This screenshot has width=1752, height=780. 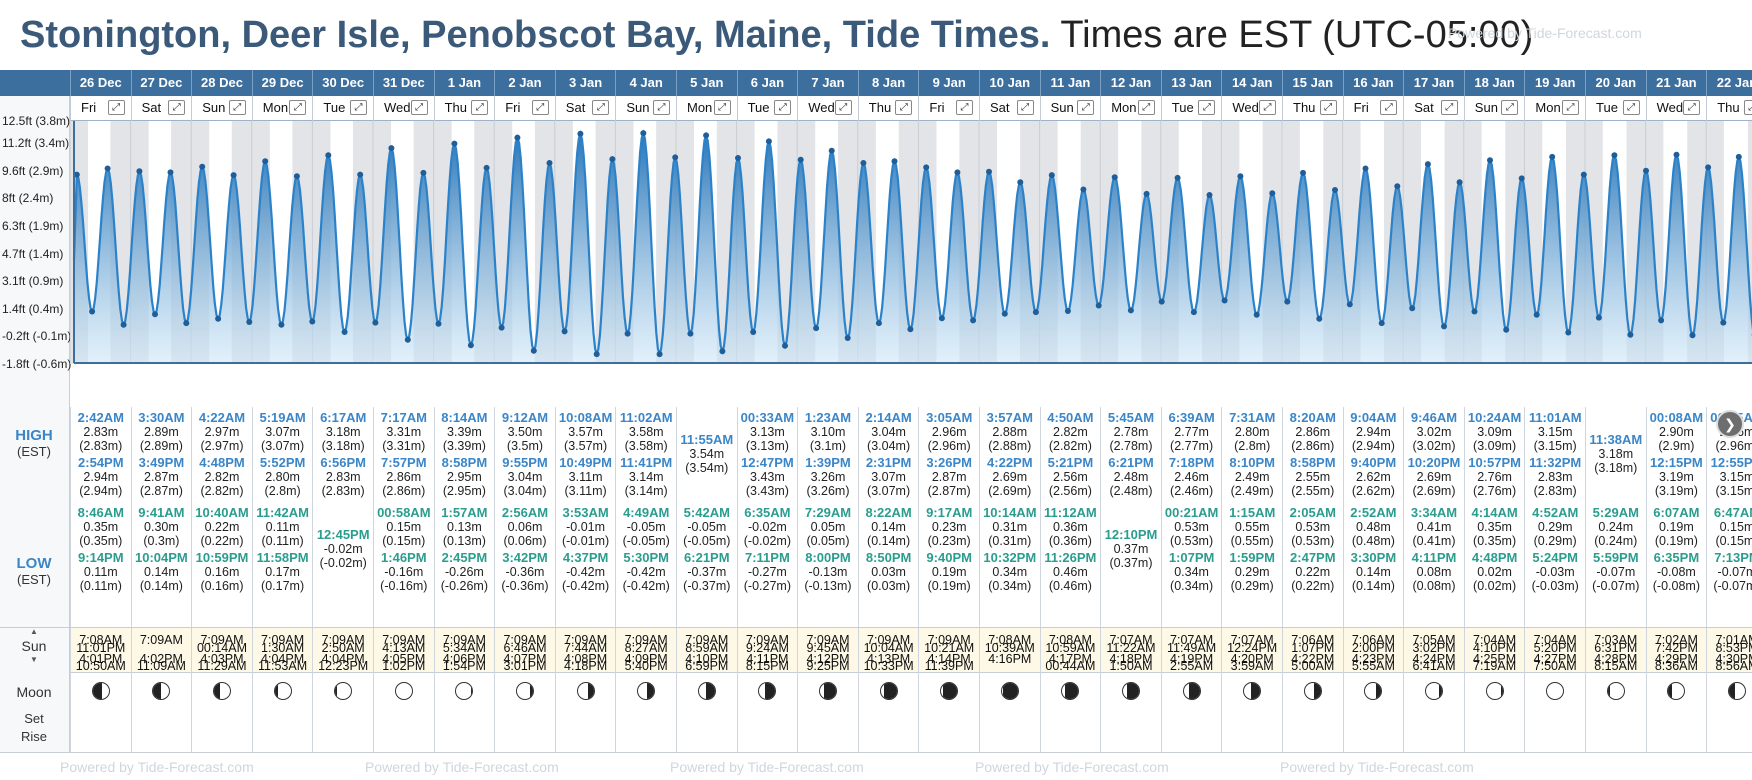 What do you see at coordinates (585, 541) in the screenshot?
I see `low-tide-paren: (-0.01m)` at bounding box center [585, 541].